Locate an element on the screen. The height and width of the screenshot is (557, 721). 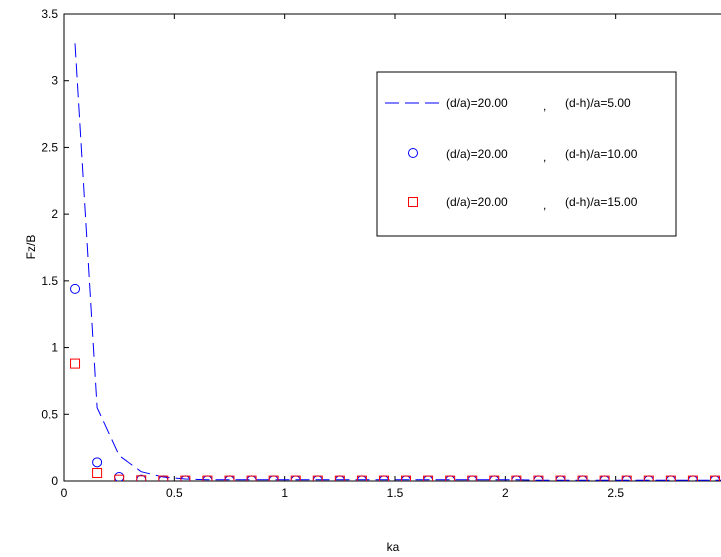
legend-series-1-name2: (d-h)/a=5.00 is located at coordinates (598, 103).